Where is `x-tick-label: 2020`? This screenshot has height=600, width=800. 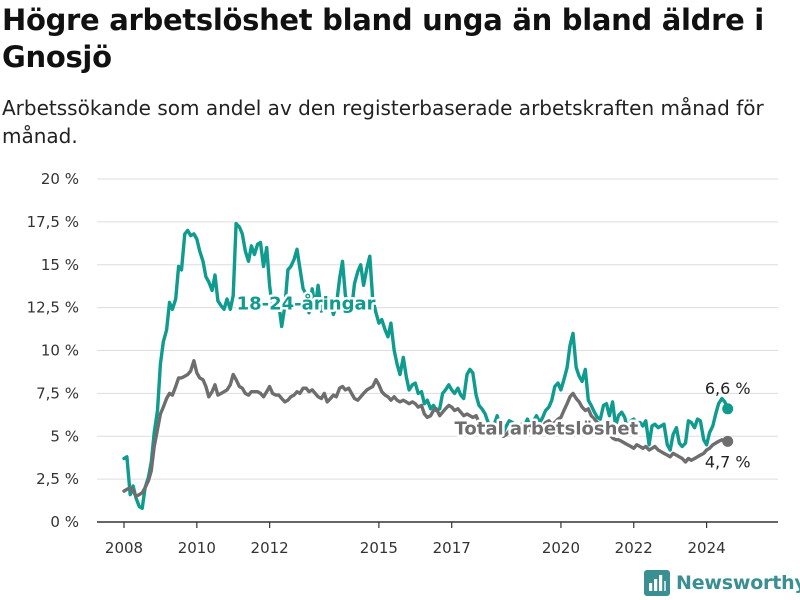 x-tick-label: 2020 is located at coordinates (561, 548).